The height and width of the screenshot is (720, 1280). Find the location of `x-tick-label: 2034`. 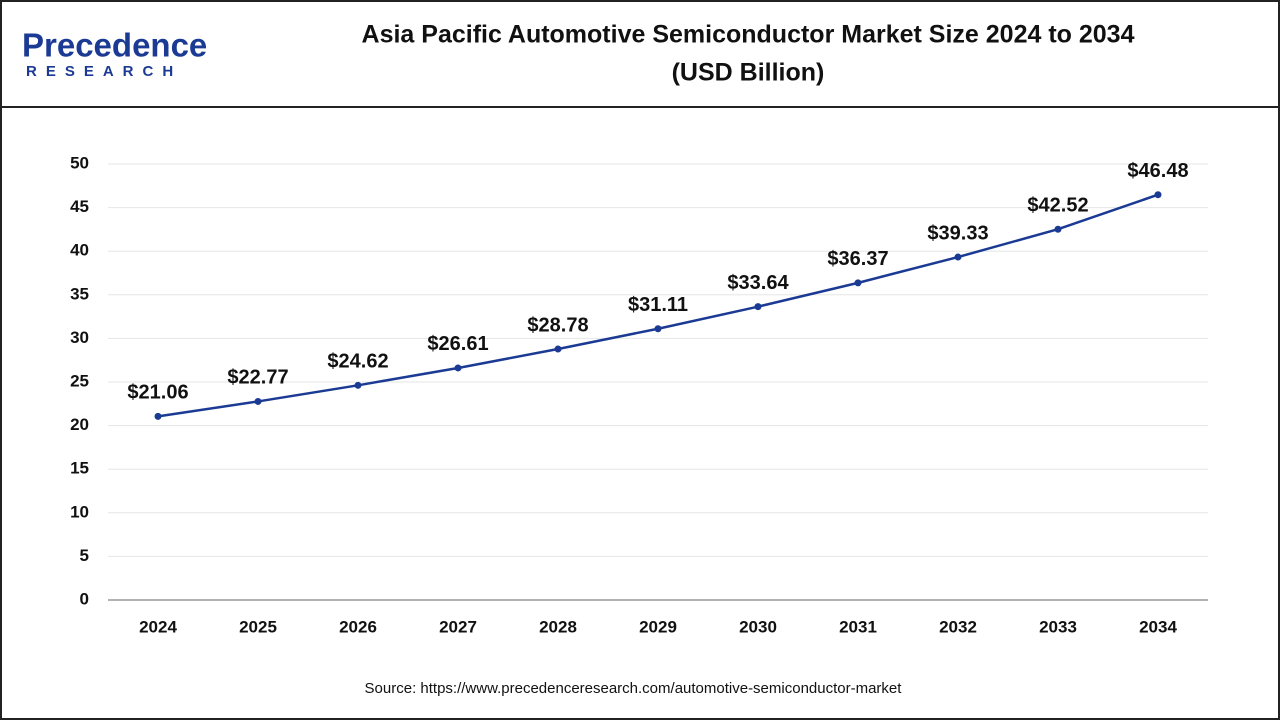

x-tick-label: 2034 is located at coordinates (1158, 626).